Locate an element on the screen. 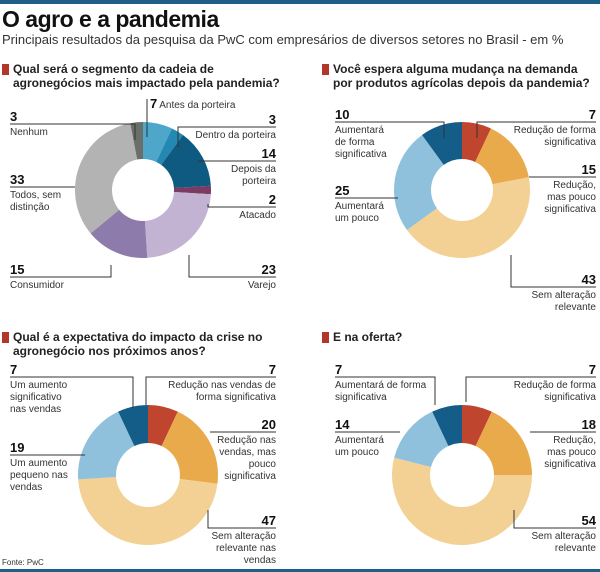  label-antes: 7 Antes da porteira is located at coordinates (193, 103).